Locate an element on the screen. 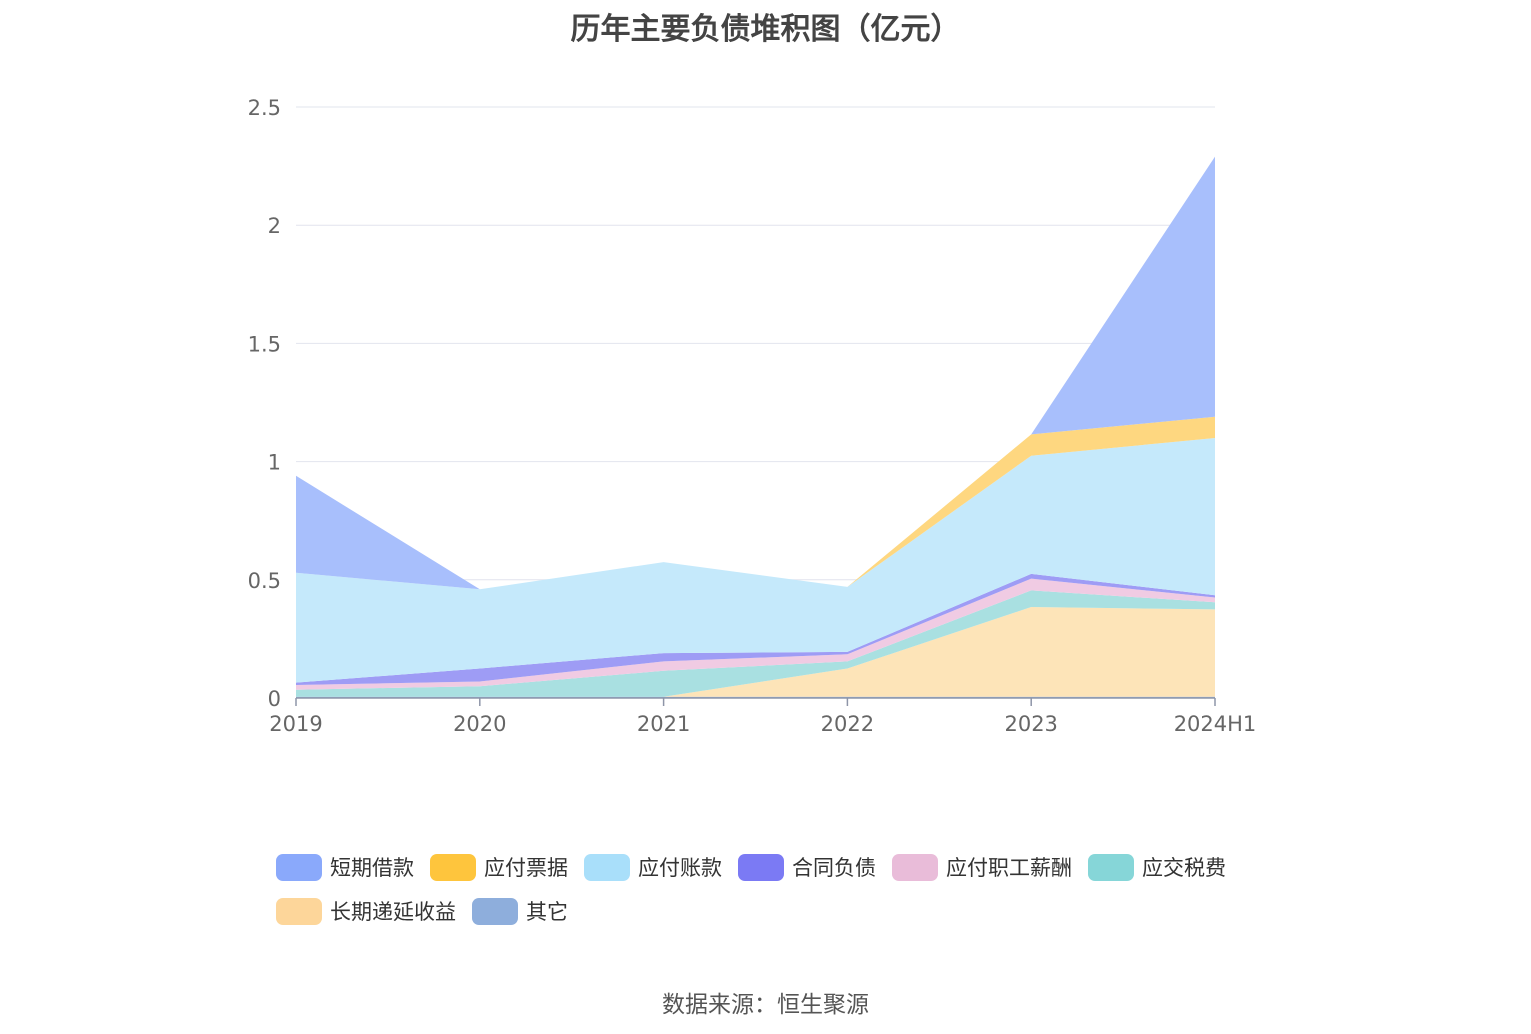 This screenshot has height=1034, width=1531. x-tick-label: 2020 is located at coordinates (479, 724).